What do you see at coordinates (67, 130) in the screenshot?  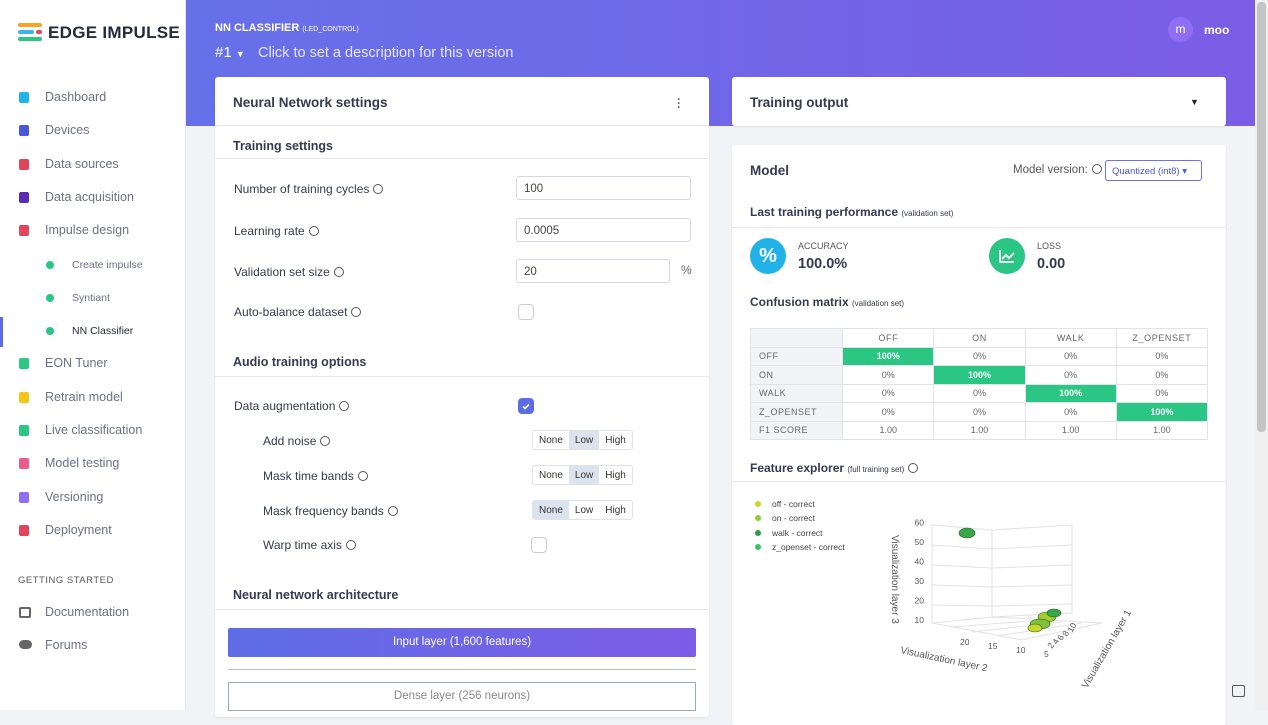 I see `nav-item: Devices` at bounding box center [67, 130].